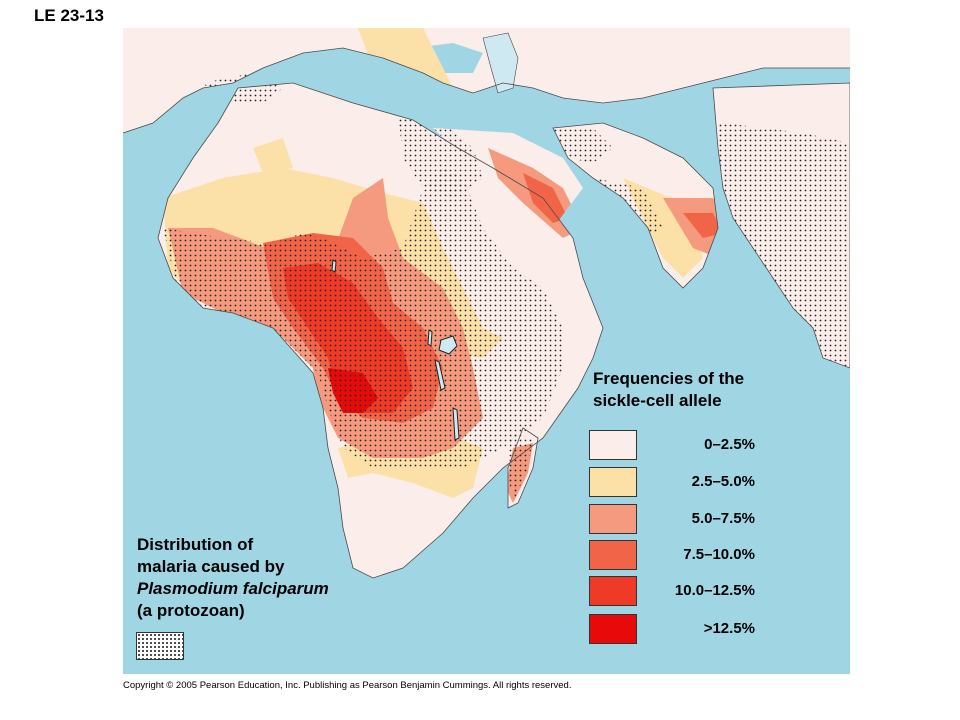  I want to click on europe-land, so click(486, 80).